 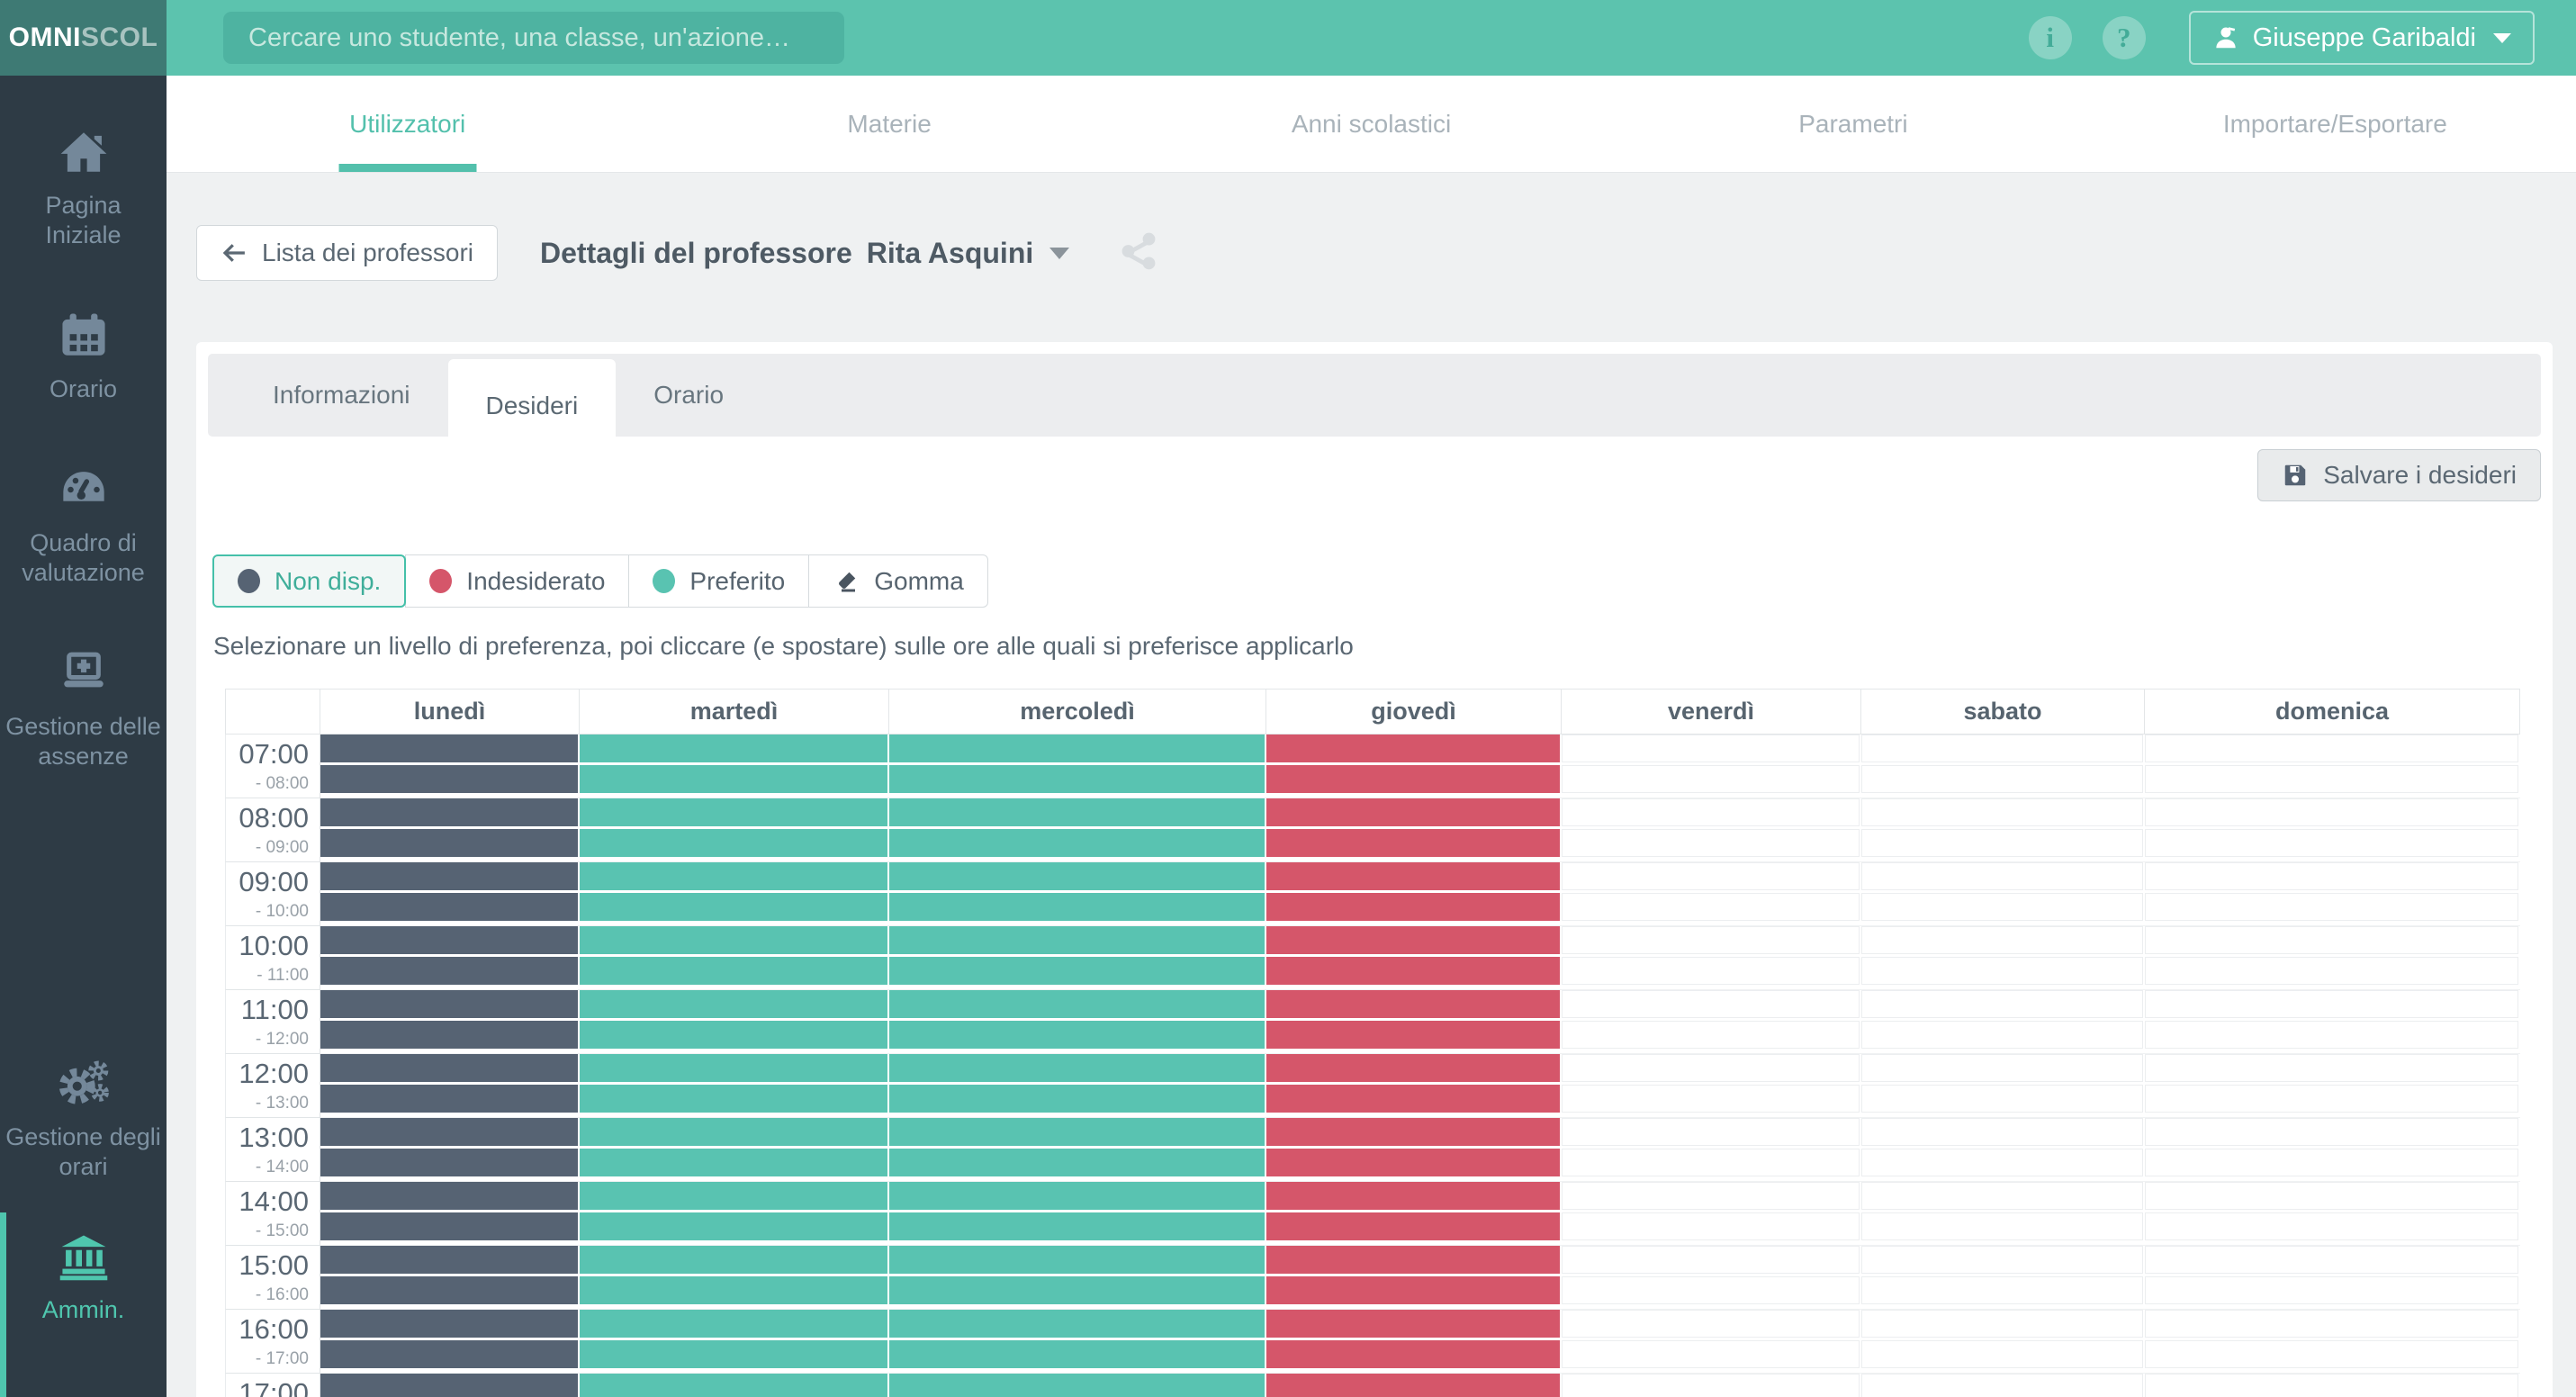 I want to click on sidebar-item-pagina-iniziale: Pagina Iniziale, so click(x=83, y=188).